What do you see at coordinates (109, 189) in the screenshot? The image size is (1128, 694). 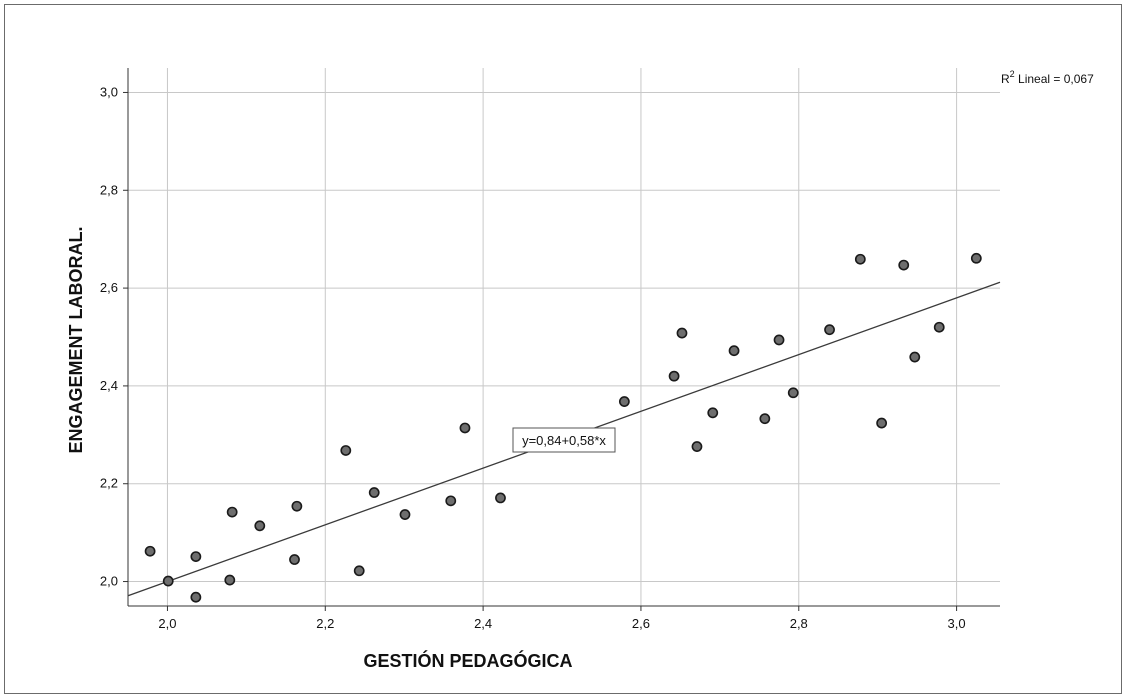 I see `y-tick-label: 2,8` at bounding box center [109, 189].